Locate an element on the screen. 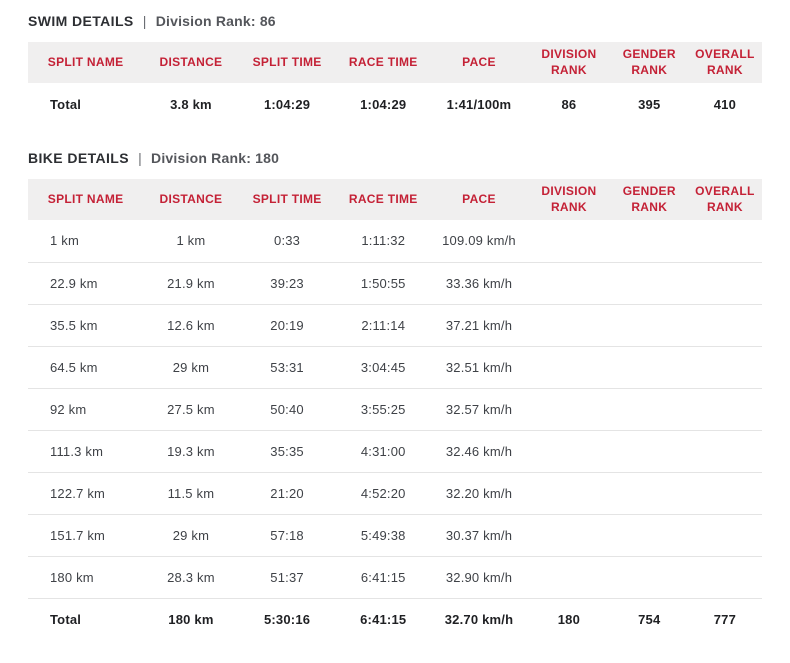 The height and width of the screenshot is (663, 790). cell-distance: 3.8 km is located at coordinates (191, 104).